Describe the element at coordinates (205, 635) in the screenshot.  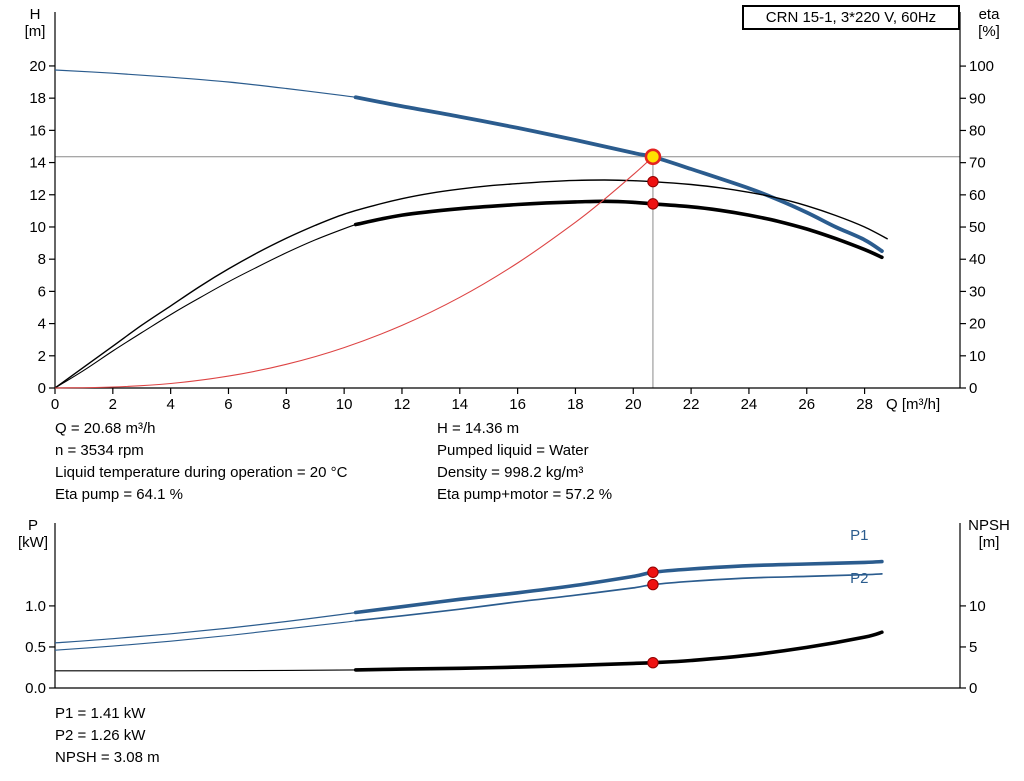
I see `curve-p2-thin` at that location.